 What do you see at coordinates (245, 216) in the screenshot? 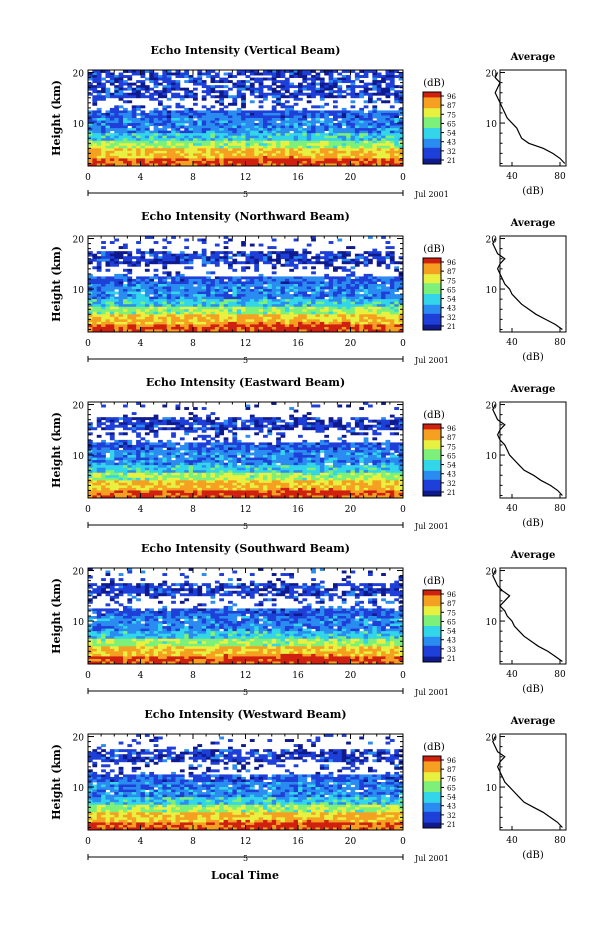
I see `chart-title: Echo Intensity (Northward Beam)` at bounding box center [245, 216].